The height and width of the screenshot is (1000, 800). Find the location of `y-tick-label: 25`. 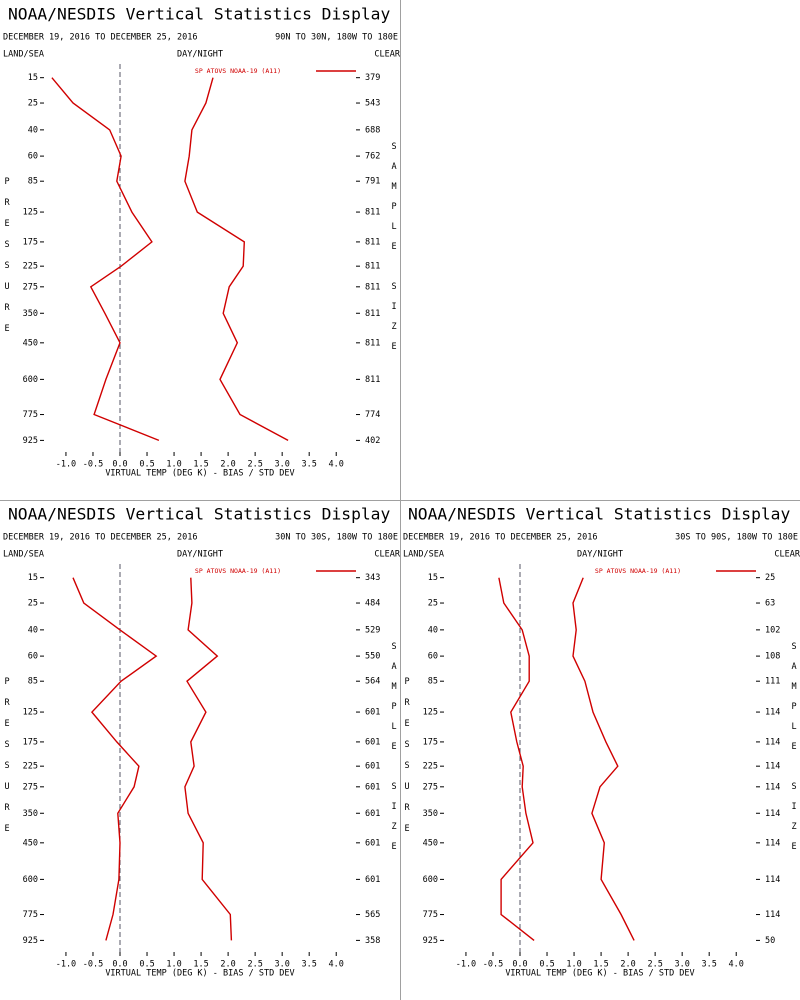

y-tick-label: 25 is located at coordinates (33, 604).